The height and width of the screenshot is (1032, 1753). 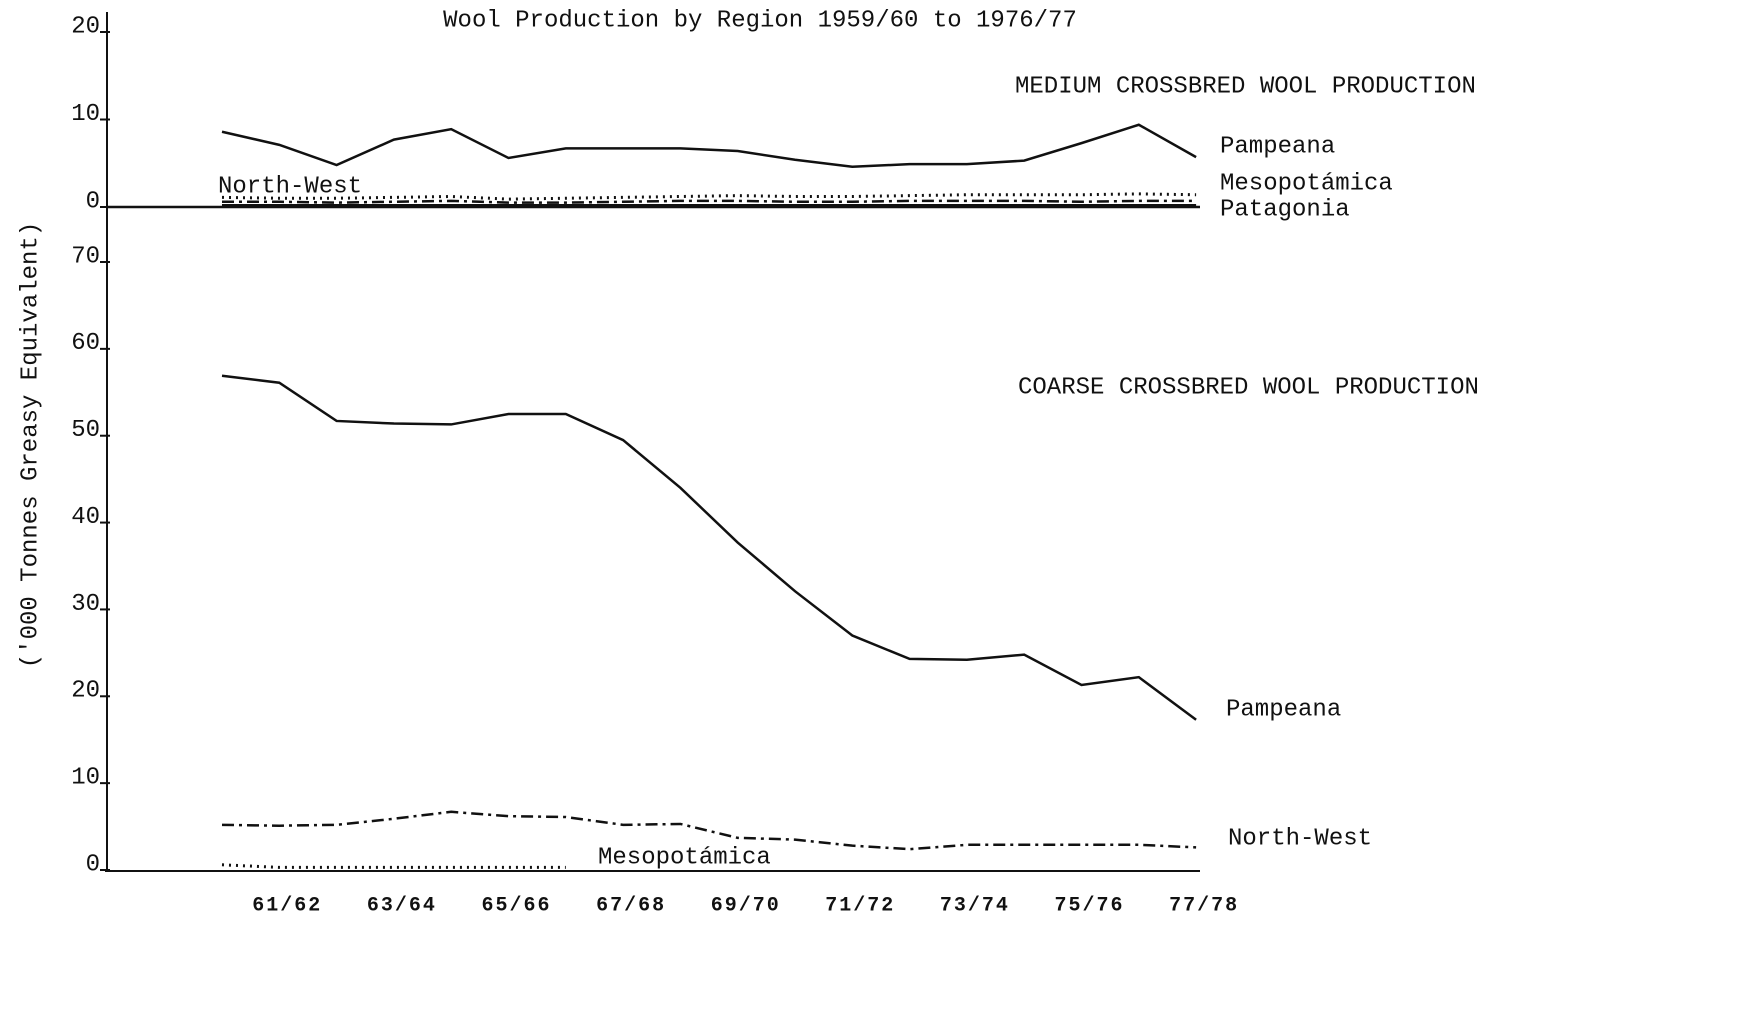 I want to click on y-tick-label: 70, so click(x=85, y=256).